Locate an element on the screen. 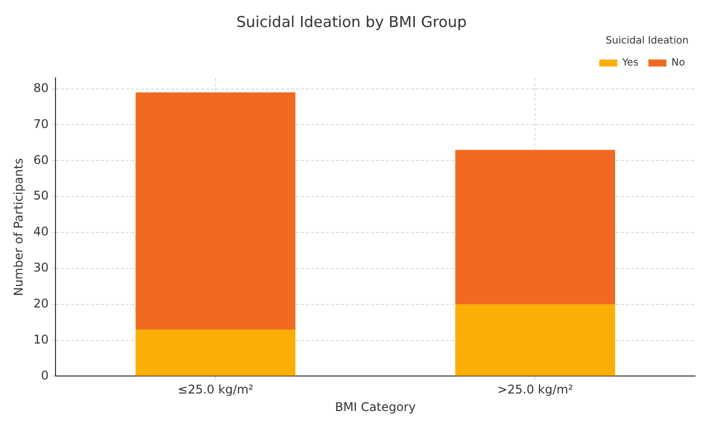 This screenshot has width=713, height=423. y-tick-label: 20 is located at coordinates (41, 303).